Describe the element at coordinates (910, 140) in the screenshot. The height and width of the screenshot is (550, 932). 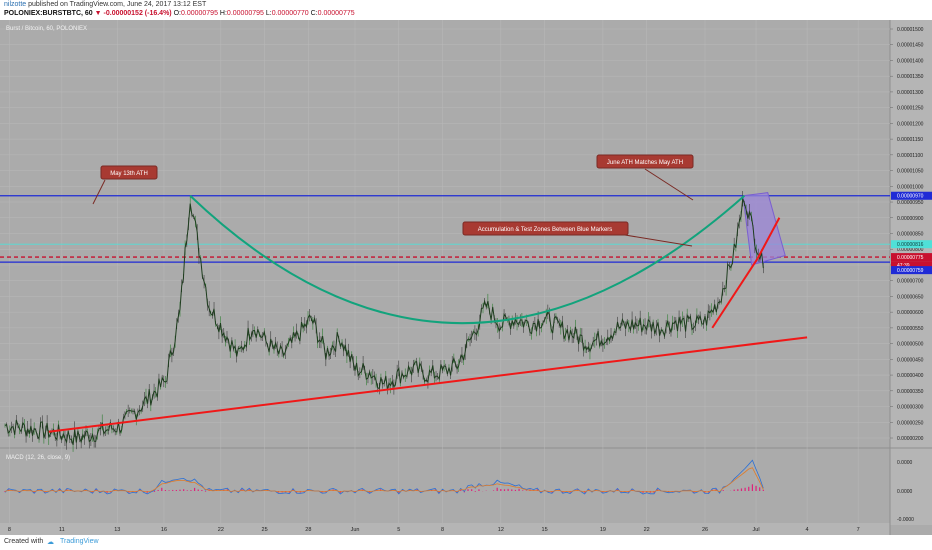
I see `price-tick-label: 0.00001150` at that location.